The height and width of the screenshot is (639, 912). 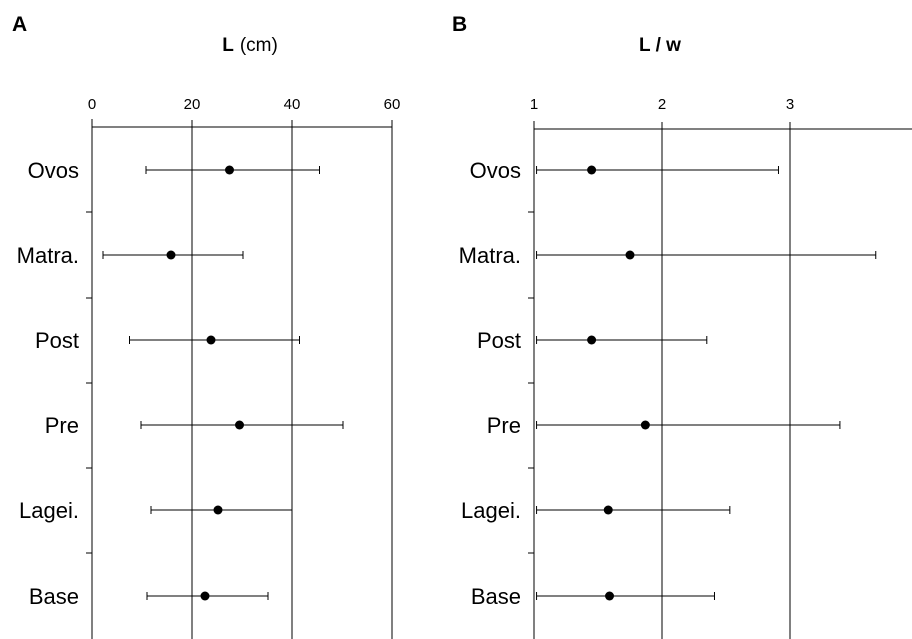 I want to click on axis-title: L / w, so click(x=660, y=45).